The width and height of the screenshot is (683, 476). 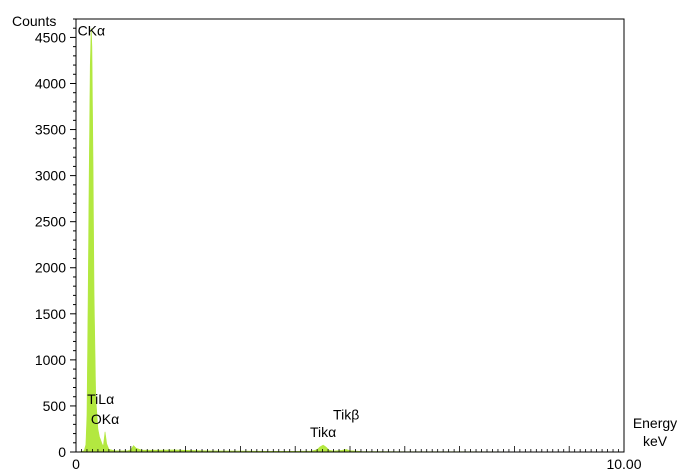 I want to click on peak-label: Tikβ, so click(x=346, y=415).